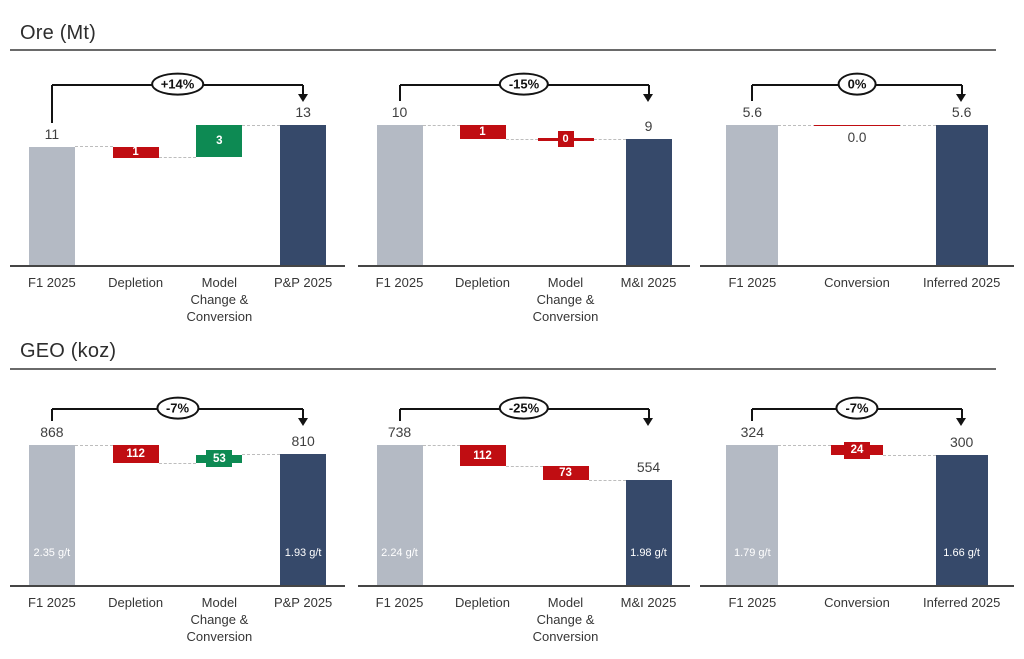  What do you see at coordinates (857, 84) in the screenshot?
I see `change-badge: 0%` at bounding box center [857, 84].